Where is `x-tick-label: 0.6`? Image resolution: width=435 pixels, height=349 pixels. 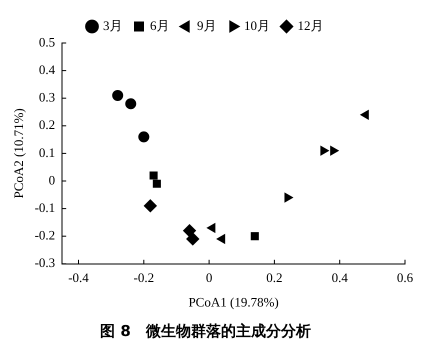 x-tick-label: 0.6 is located at coordinates (405, 278).